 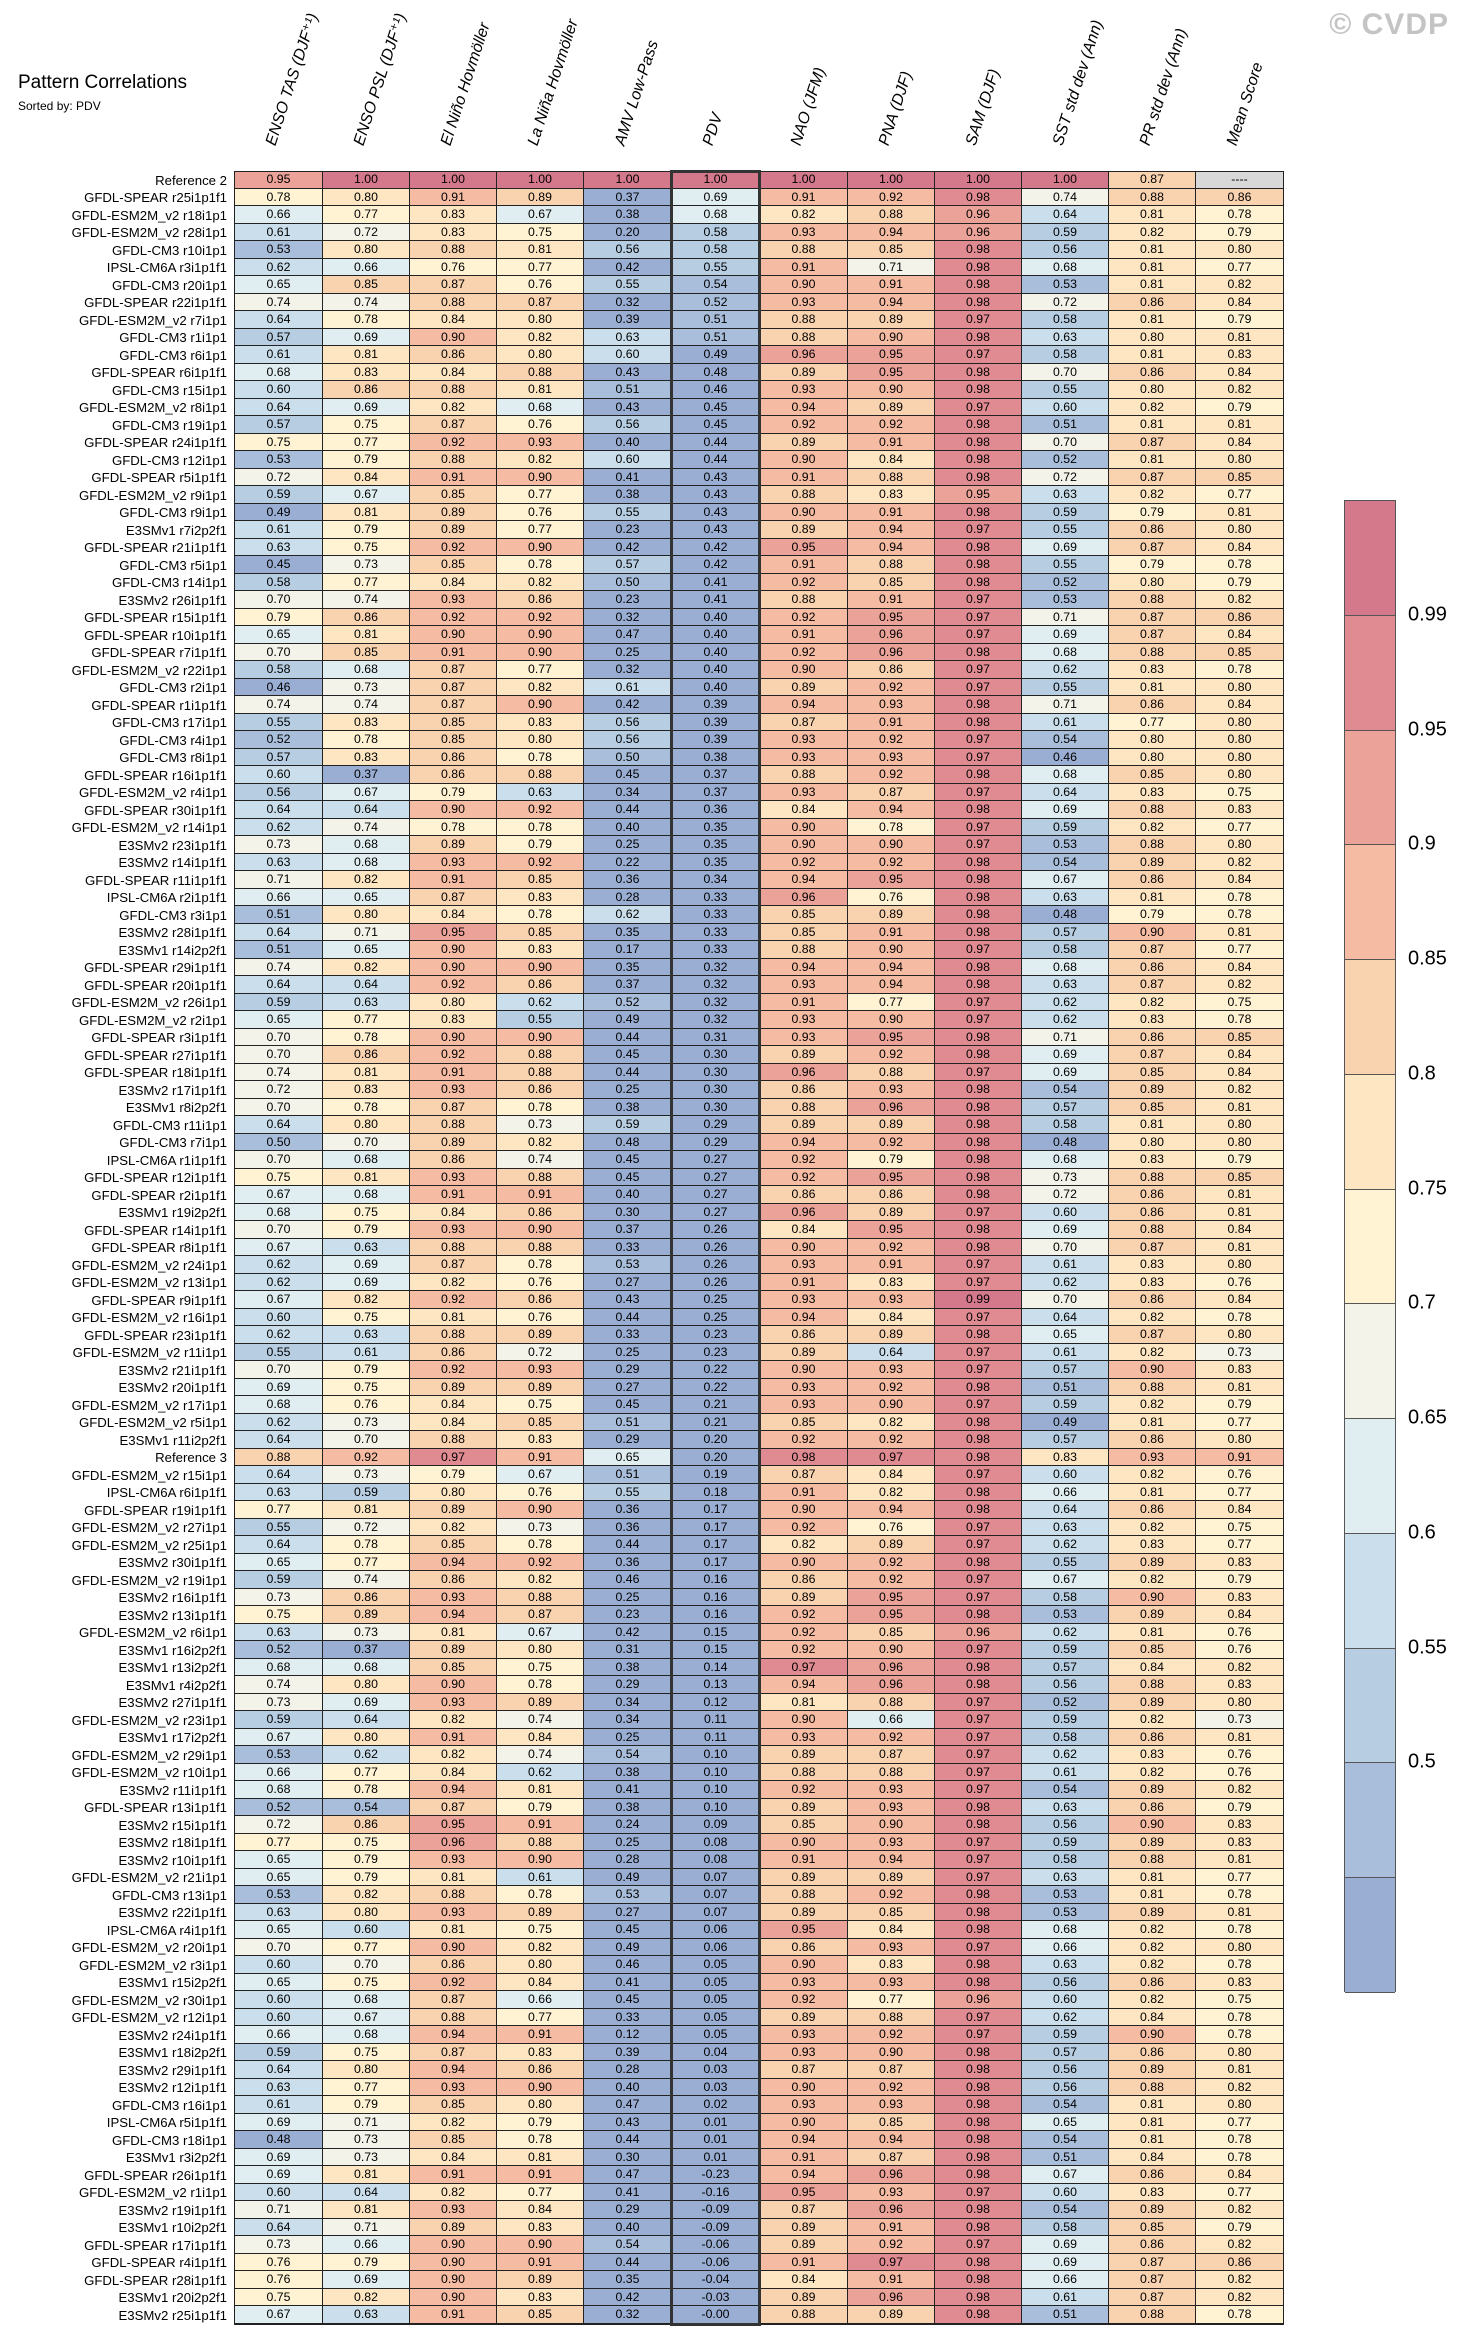 What do you see at coordinates (539, 1160) in the screenshot?
I see `heatmap-cell: 0.74` at bounding box center [539, 1160].